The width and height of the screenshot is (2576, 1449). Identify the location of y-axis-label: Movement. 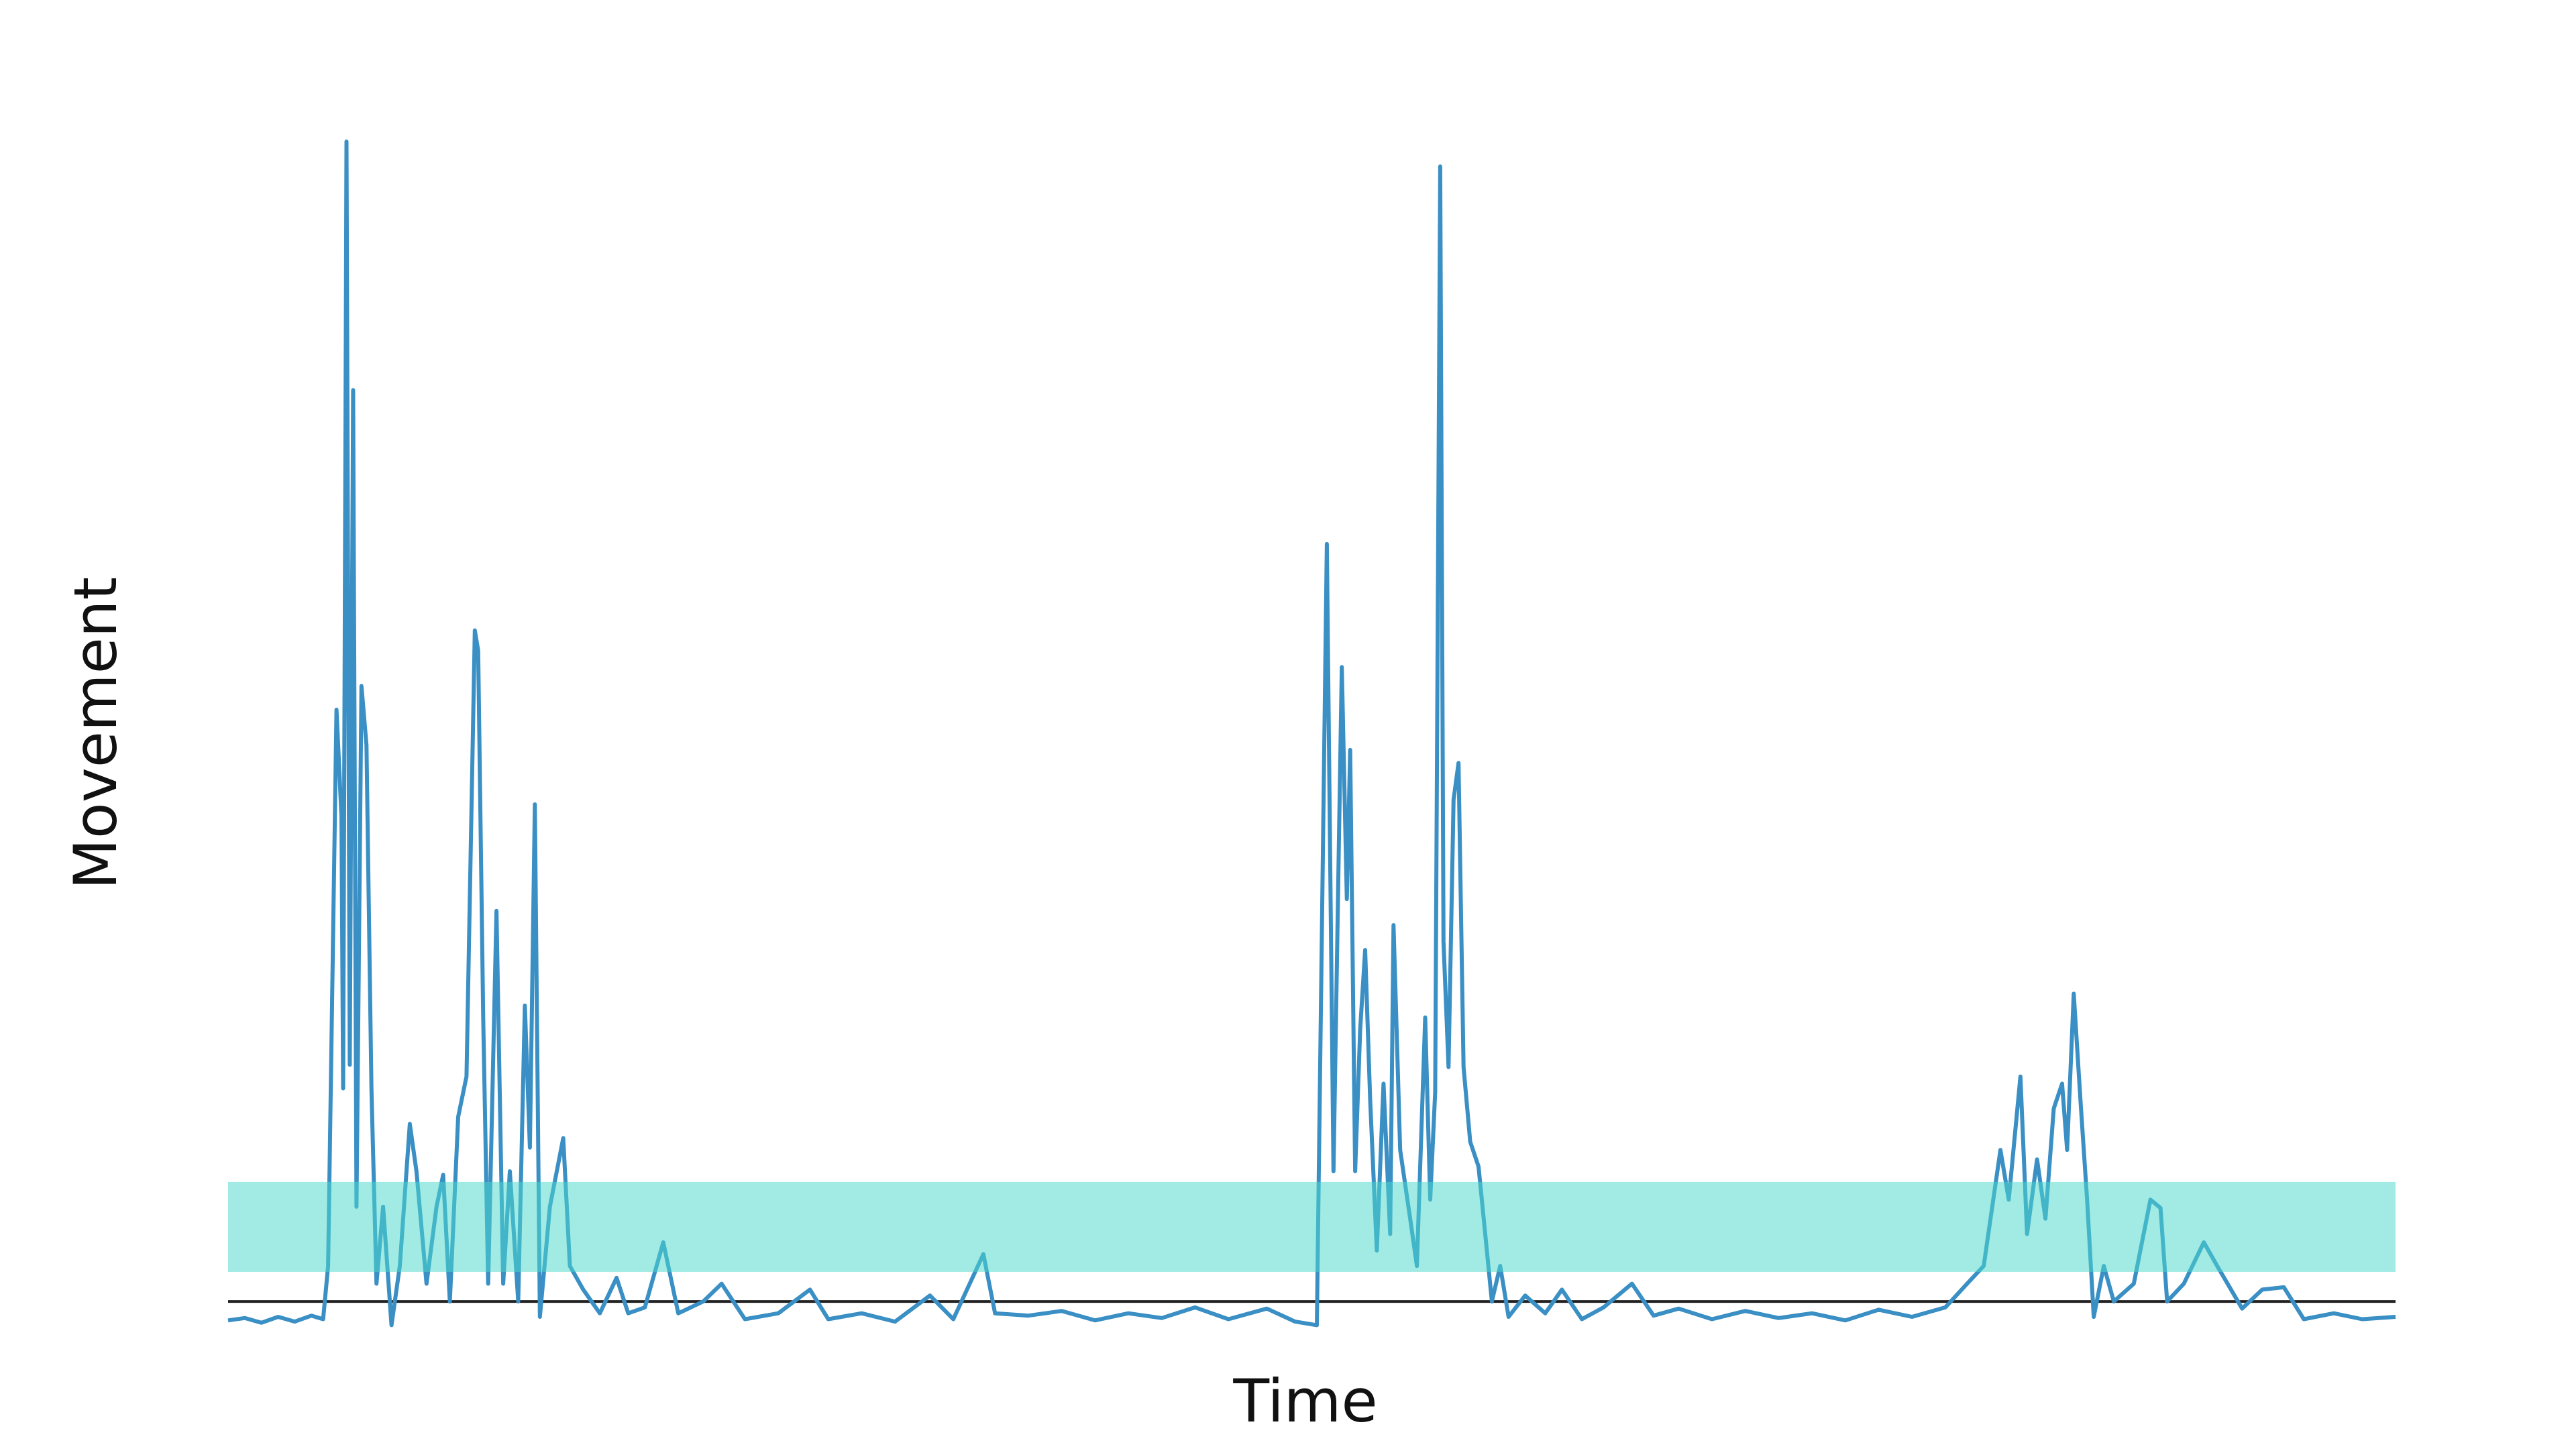
(95, 733).